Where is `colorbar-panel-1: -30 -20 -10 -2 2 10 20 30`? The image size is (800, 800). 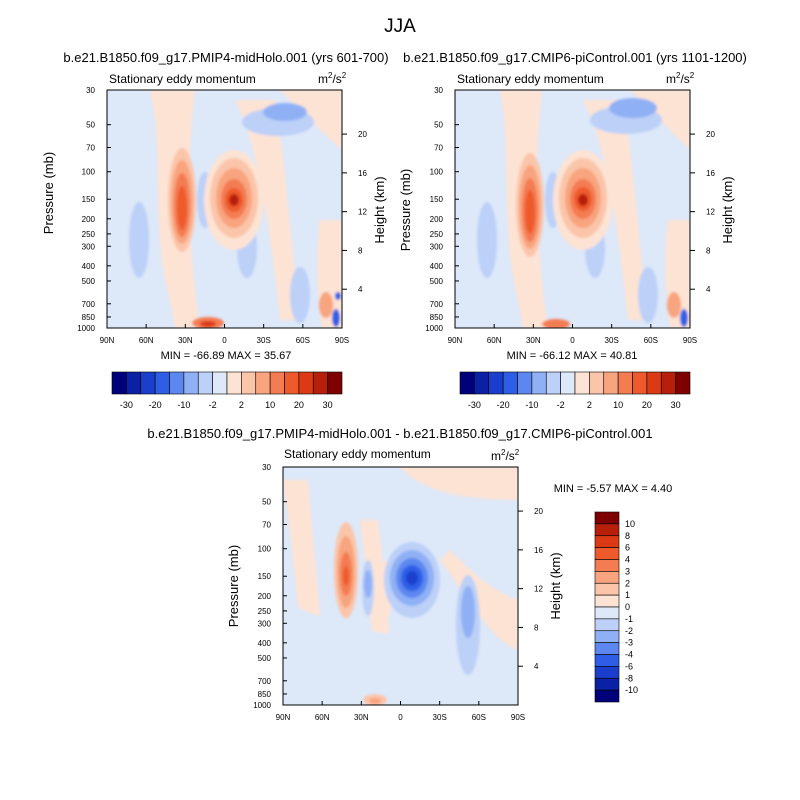 colorbar-panel-1: -30 -20 -10 -2 2 10 20 30 is located at coordinates (227, 390).